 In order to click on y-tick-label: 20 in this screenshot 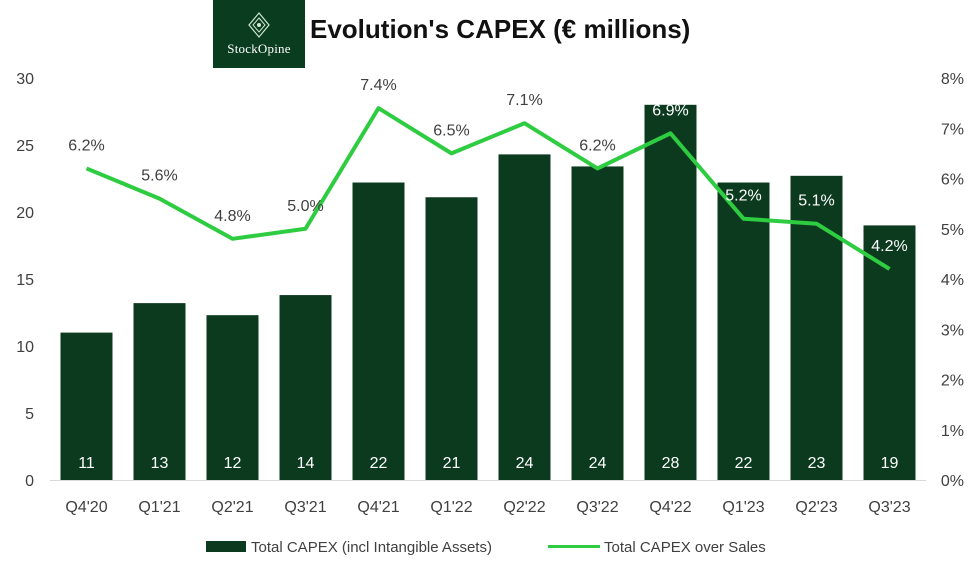, I will do `click(25, 213)`.